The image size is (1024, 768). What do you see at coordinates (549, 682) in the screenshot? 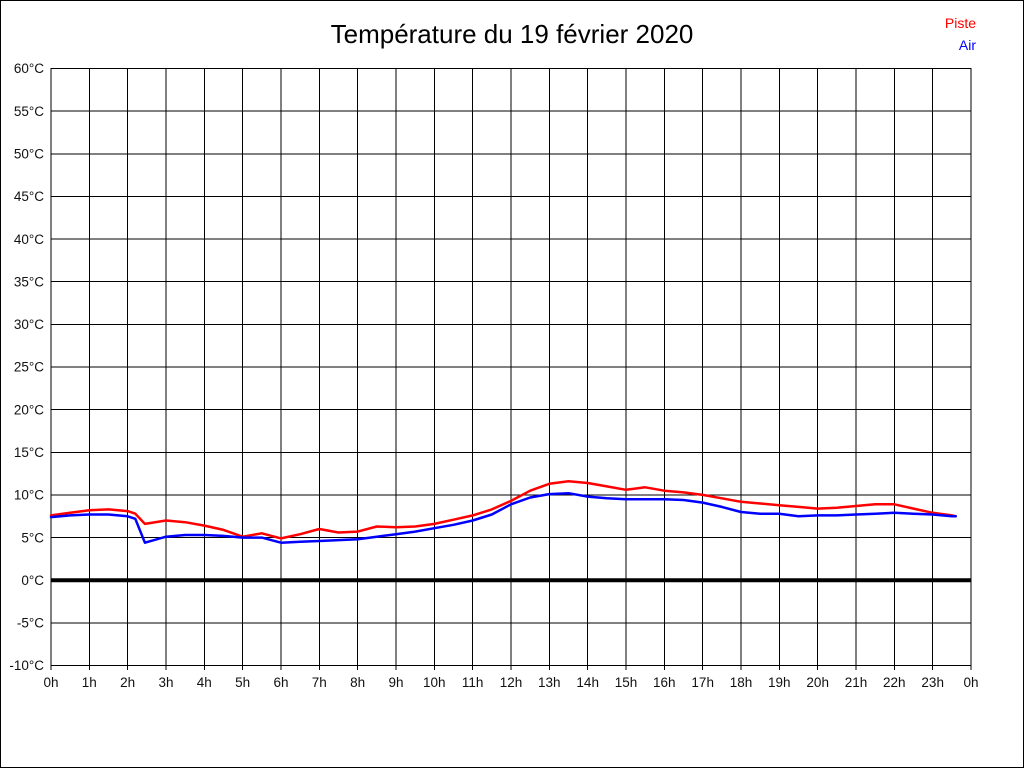
I see `x-tick-label: 13h` at bounding box center [549, 682].